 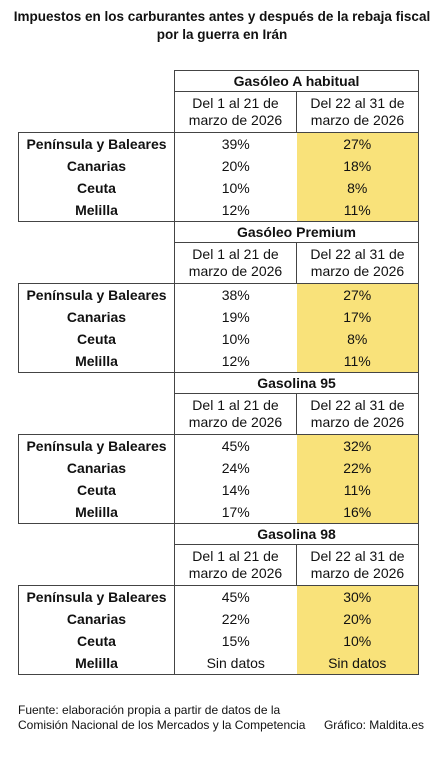 I want to click on section-header-row: Gasolina 95, so click(x=219, y=383).